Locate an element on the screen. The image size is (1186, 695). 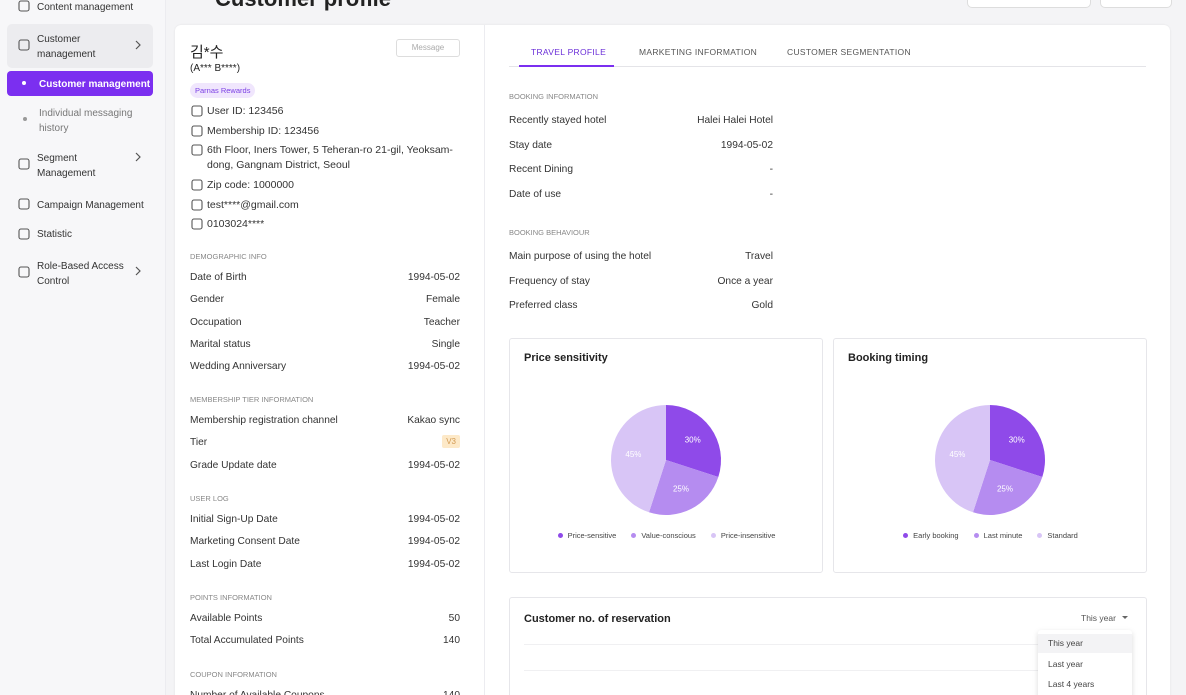
membership-badge: Parnas Rewards is located at coordinates (223, 90).